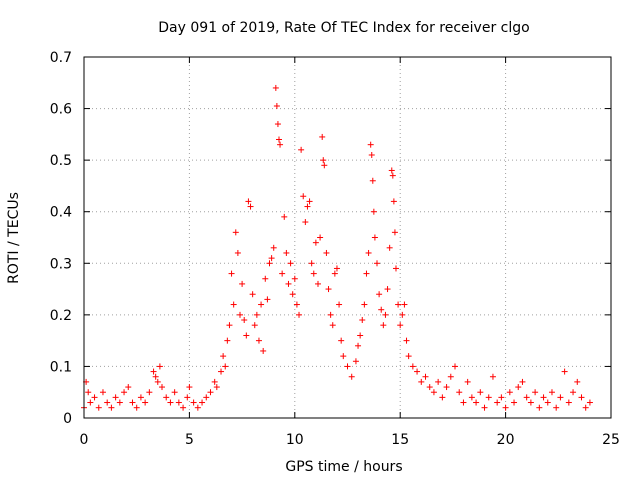 This screenshot has width=640, height=480. I want to click on y-tick-label: 0.4, so click(61, 213).